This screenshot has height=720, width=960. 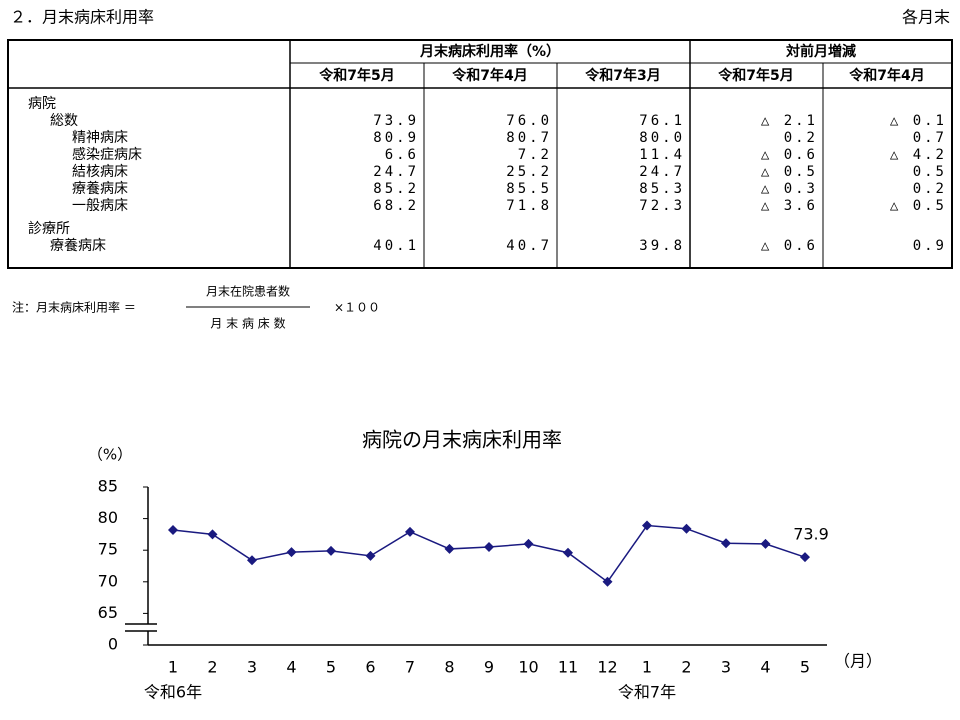 I want to click on cell: 76.1, so click(x=662, y=121).